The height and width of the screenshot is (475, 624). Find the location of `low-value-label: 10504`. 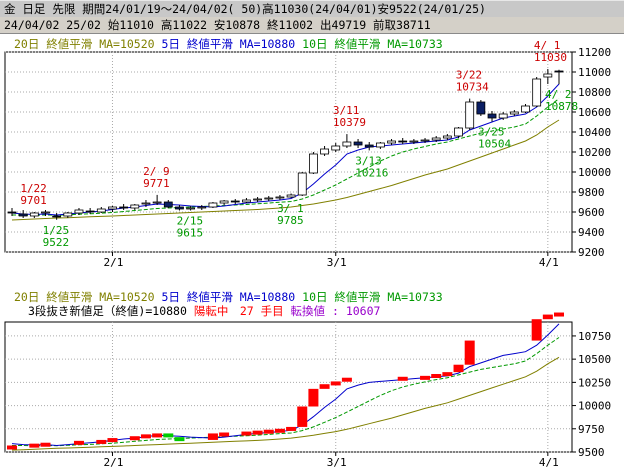

low-value-label: 10504 is located at coordinates (494, 144).